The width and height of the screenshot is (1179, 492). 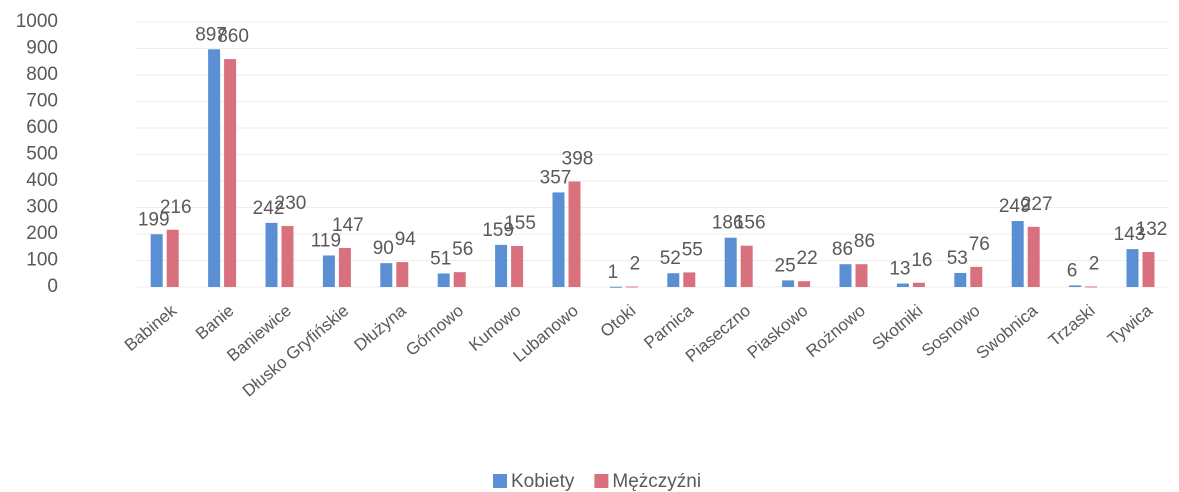 What do you see at coordinates (42, 260) in the screenshot?
I see `y-tick-label: 100` at bounding box center [42, 260].